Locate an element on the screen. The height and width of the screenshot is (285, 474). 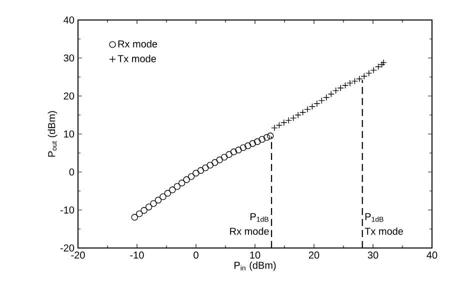
x-tick-label: 30 is located at coordinates (373, 255).